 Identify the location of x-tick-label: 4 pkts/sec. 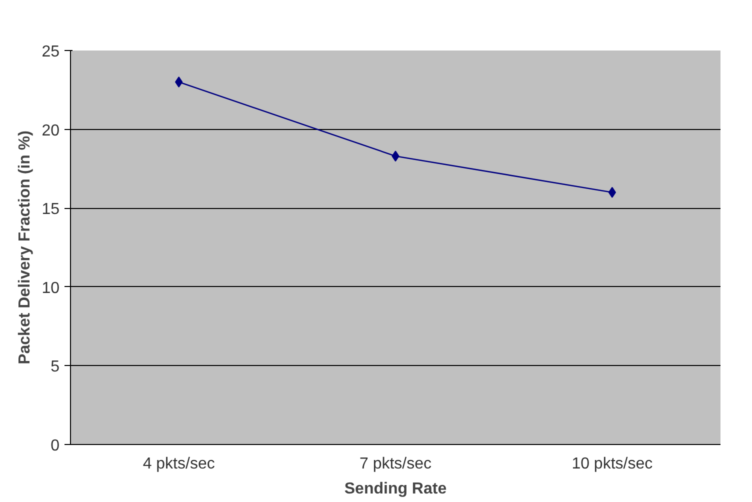
(178, 464).